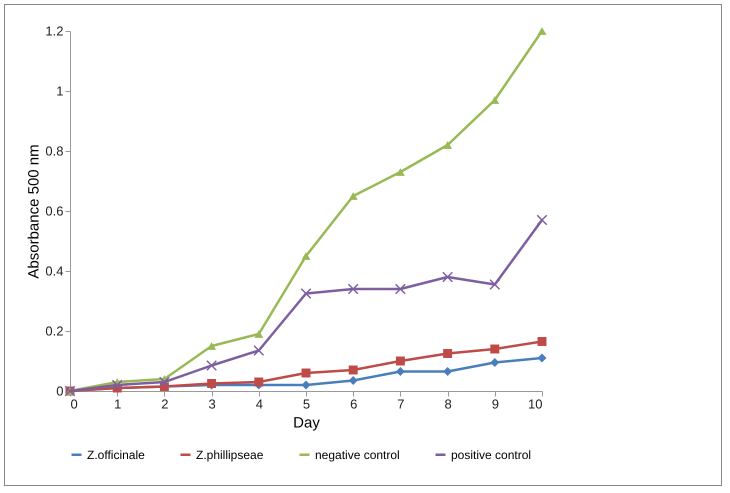  I want to click on x-tick-label: 6, so click(354, 404).